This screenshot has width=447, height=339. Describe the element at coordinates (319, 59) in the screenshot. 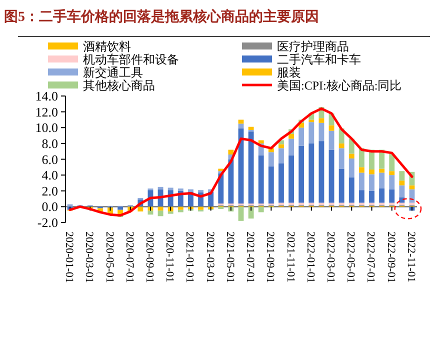

I see `legend-label: 二手汽车和卡车` at that location.